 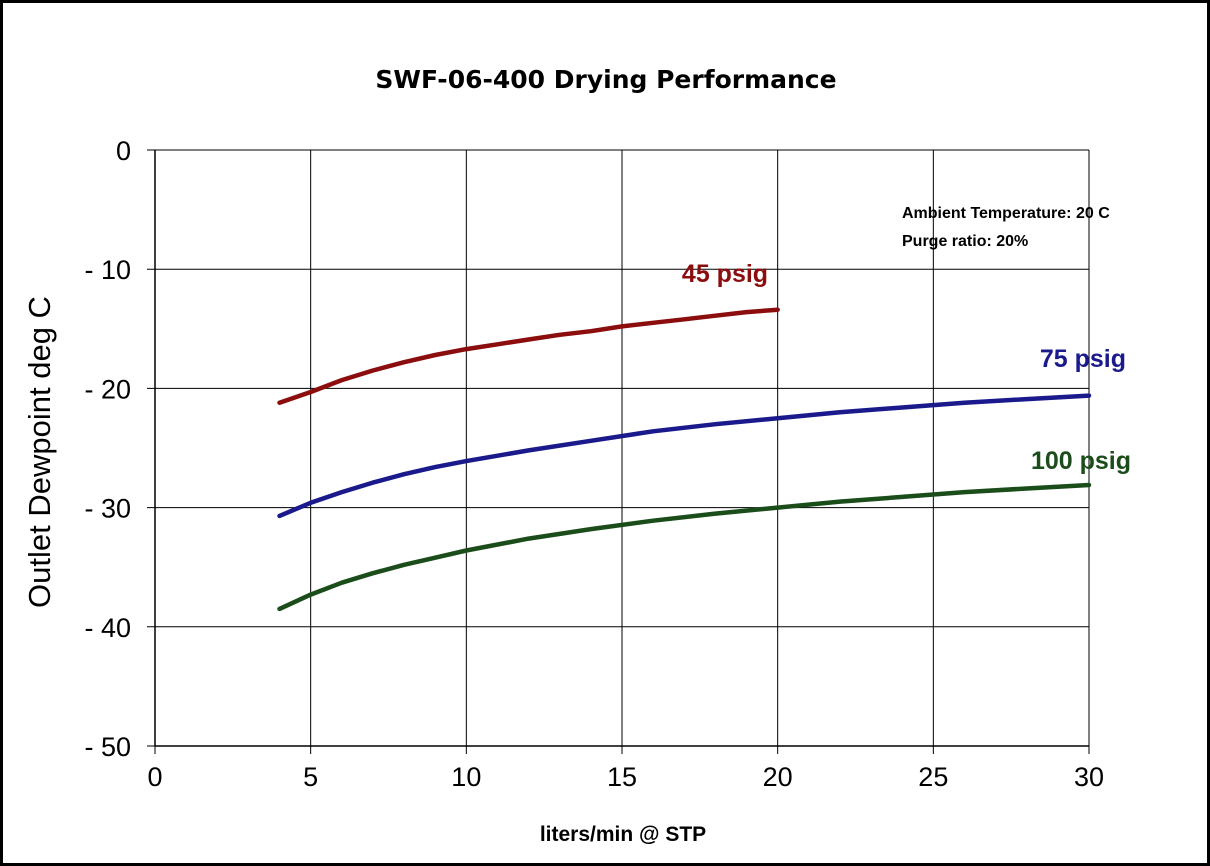 What do you see at coordinates (310, 777) in the screenshot?
I see `x-tick-label: 5` at bounding box center [310, 777].